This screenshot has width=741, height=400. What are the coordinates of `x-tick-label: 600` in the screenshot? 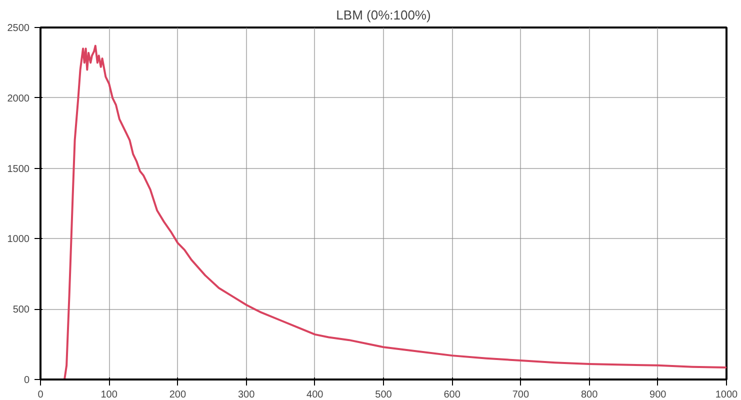 It's located at (452, 395).